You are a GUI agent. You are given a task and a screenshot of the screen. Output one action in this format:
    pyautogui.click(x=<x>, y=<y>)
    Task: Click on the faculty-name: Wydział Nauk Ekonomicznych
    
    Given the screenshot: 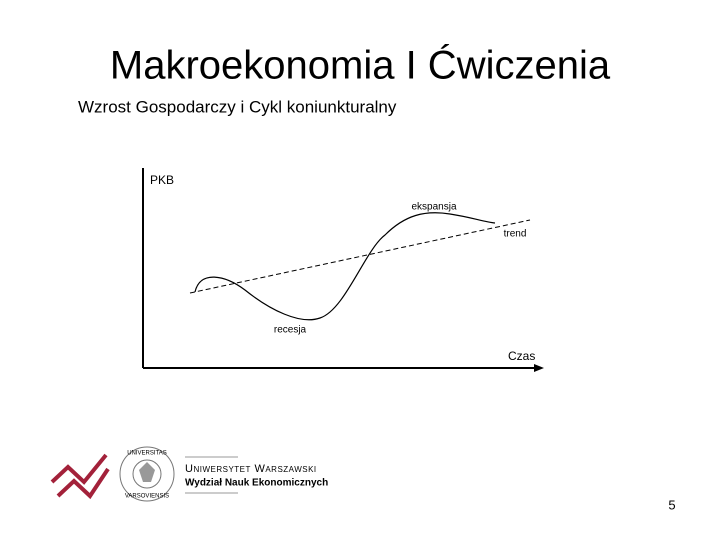 What is the action you would take?
    pyautogui.click(x=256, y=483)
    